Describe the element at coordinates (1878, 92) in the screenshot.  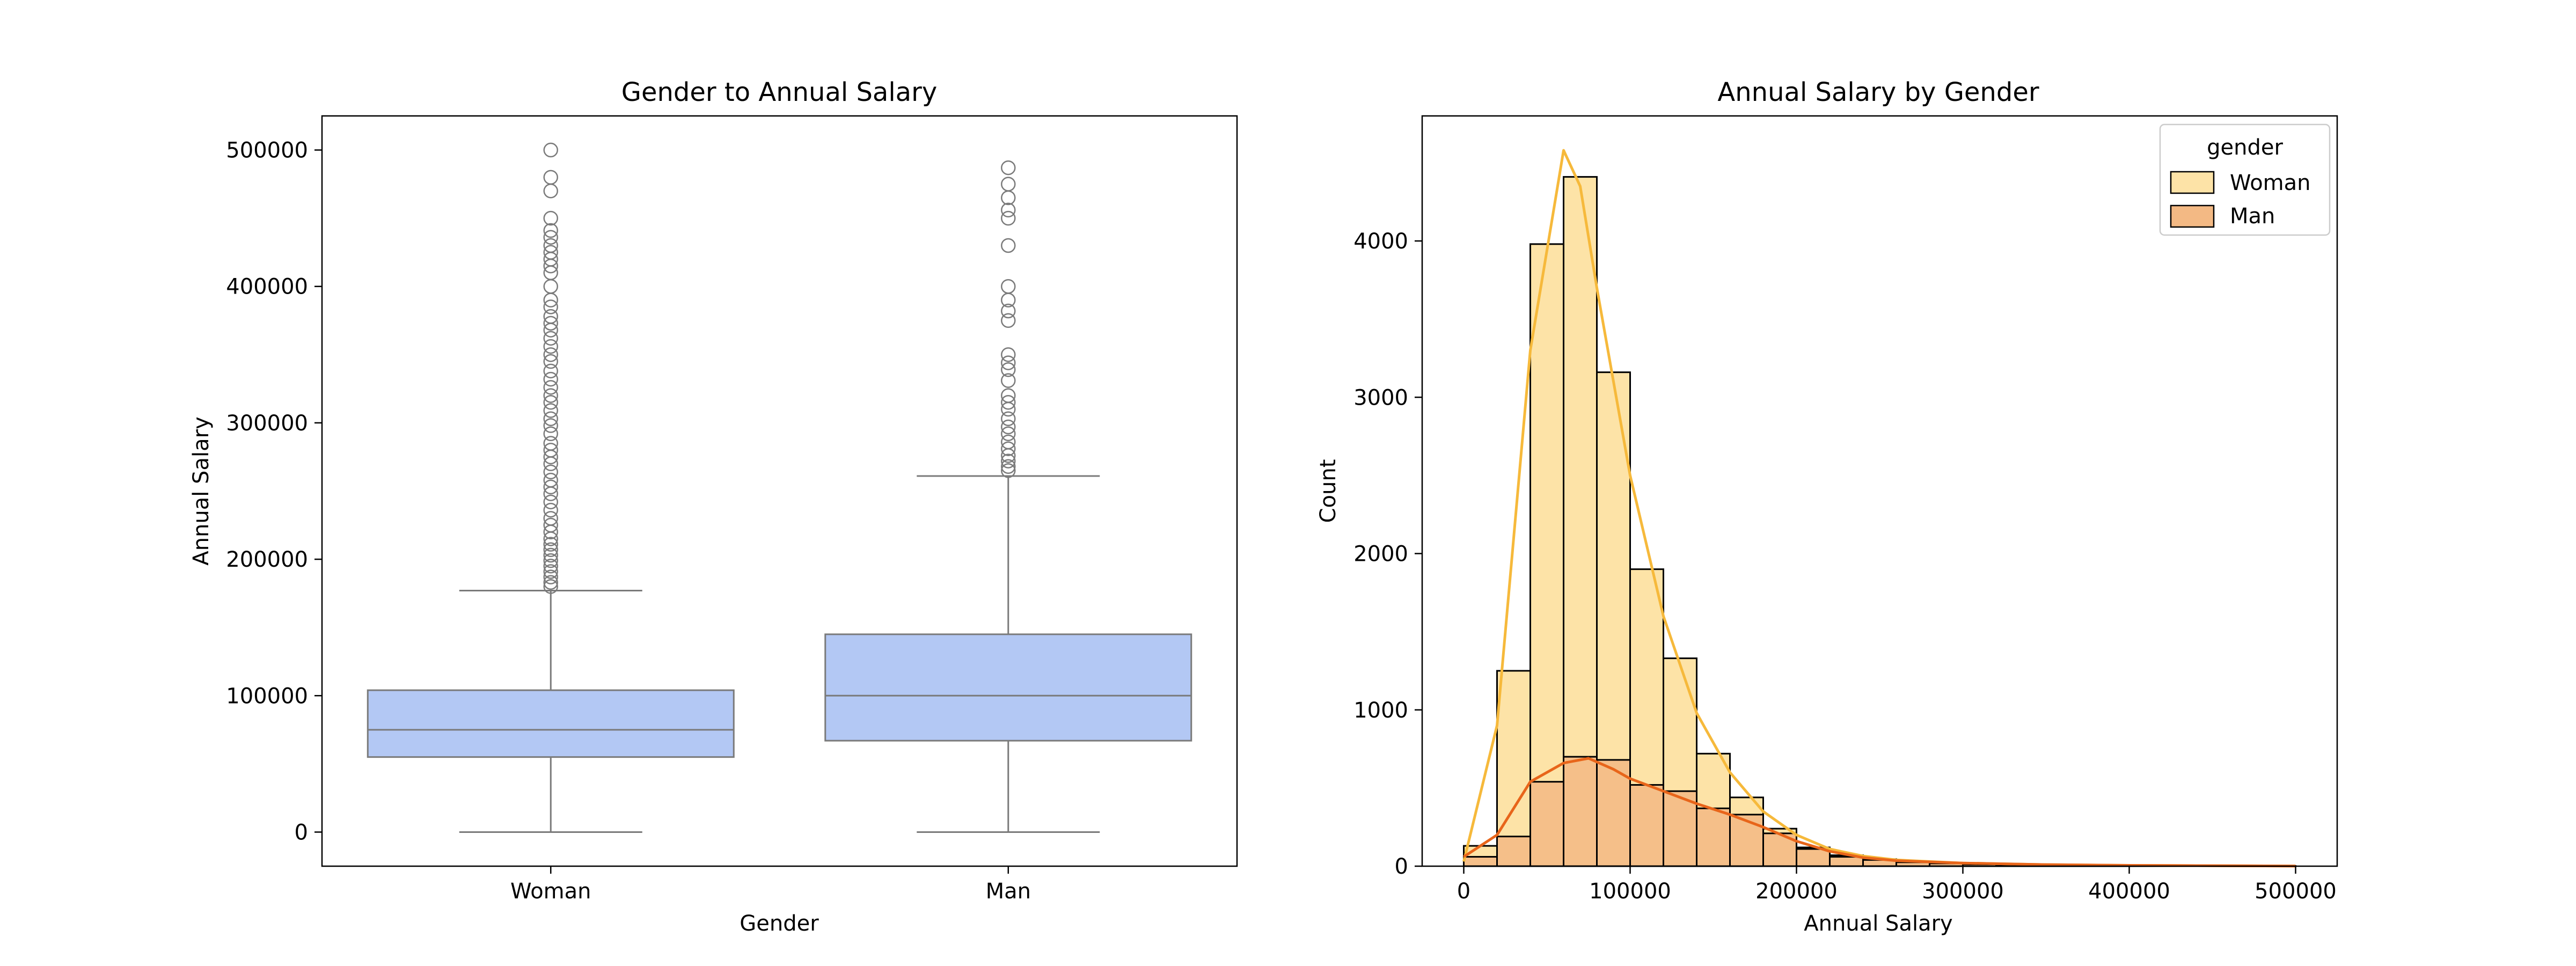
I see `histogram-title: Annual Salary by Gender` at that location.